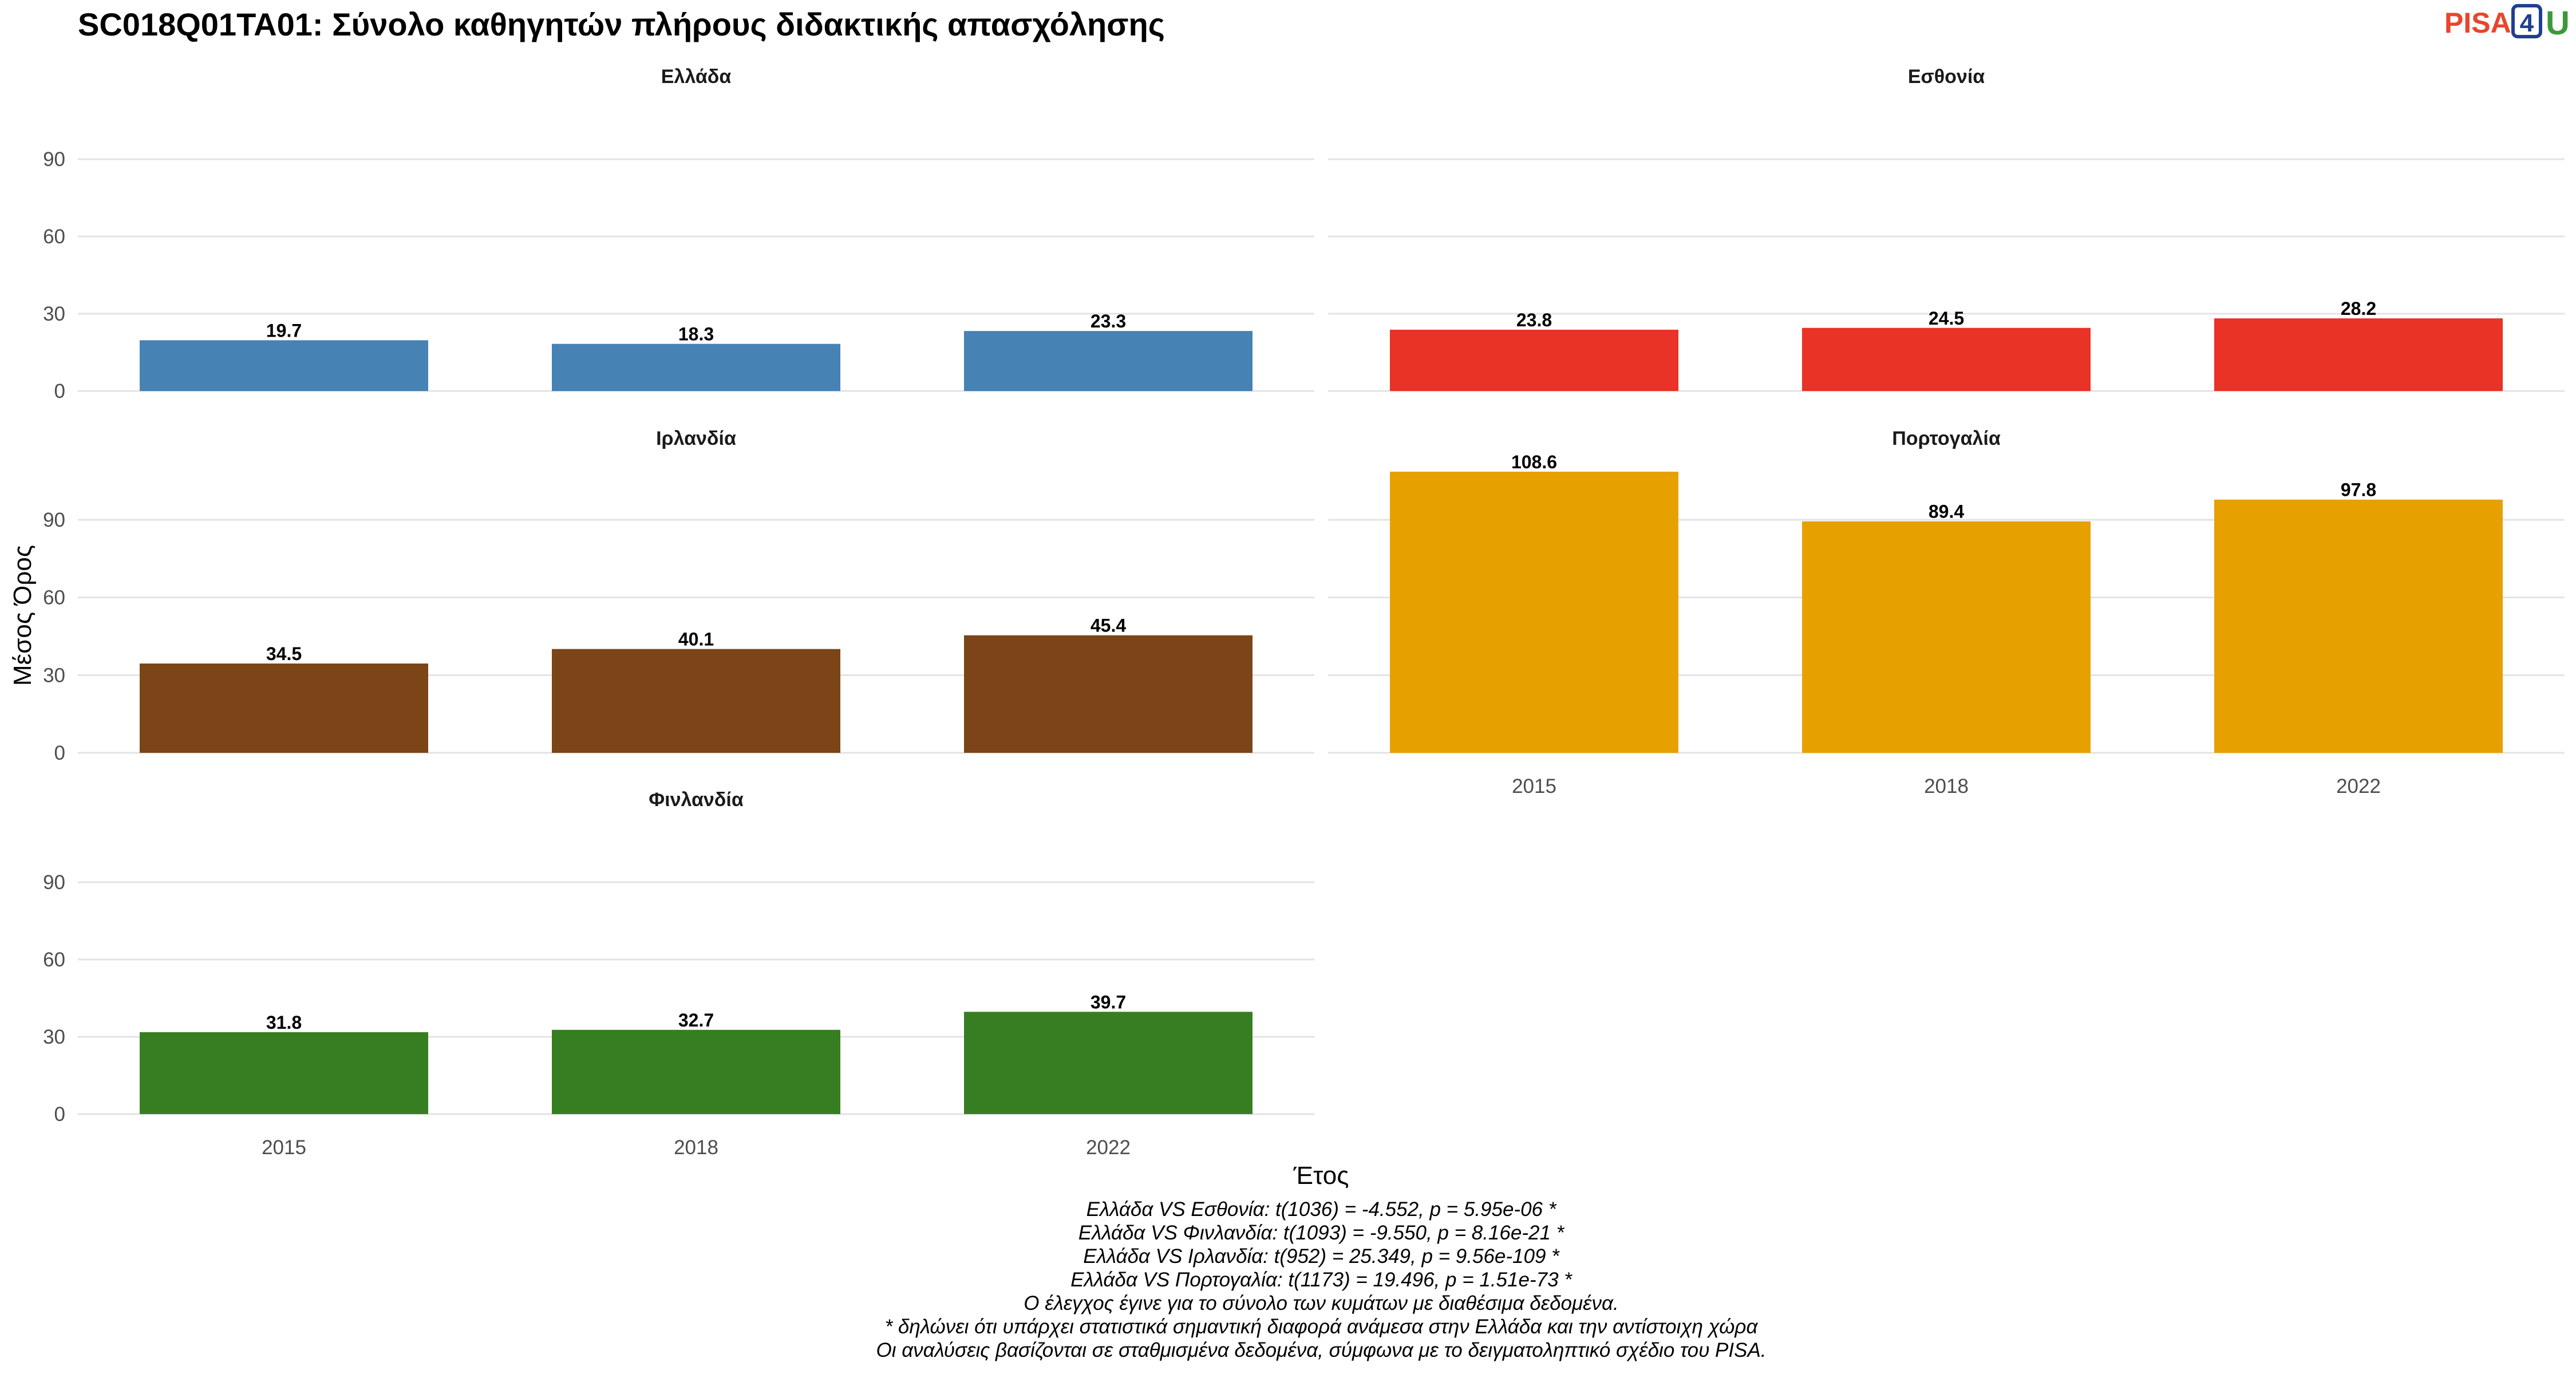  What do you see at coordinates (2358, 309) in the screenshot?
I see `data-label: 28.2` at bounding box center [2358, 309].